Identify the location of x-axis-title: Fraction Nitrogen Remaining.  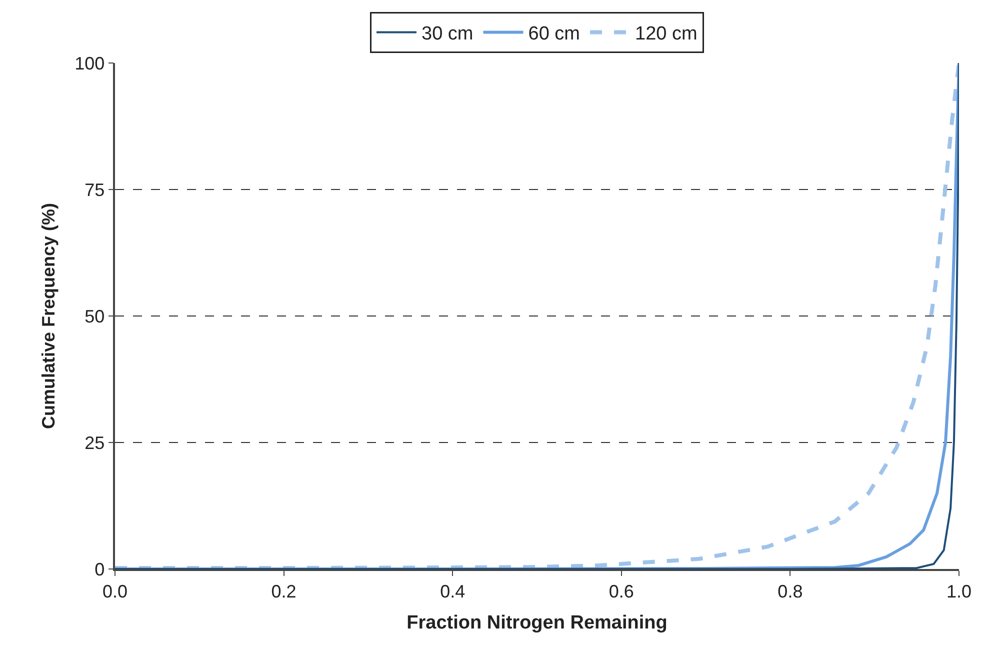
(537, 623).